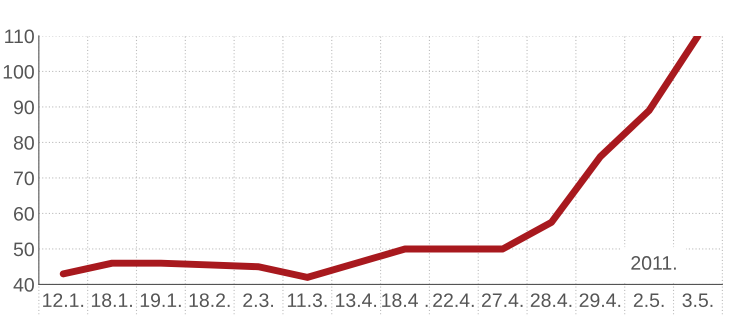  What do you see at coordinates (697, 300) in the screenshot?
I see `x-tick-label: 3.5.` at bounding box center [697, 300].